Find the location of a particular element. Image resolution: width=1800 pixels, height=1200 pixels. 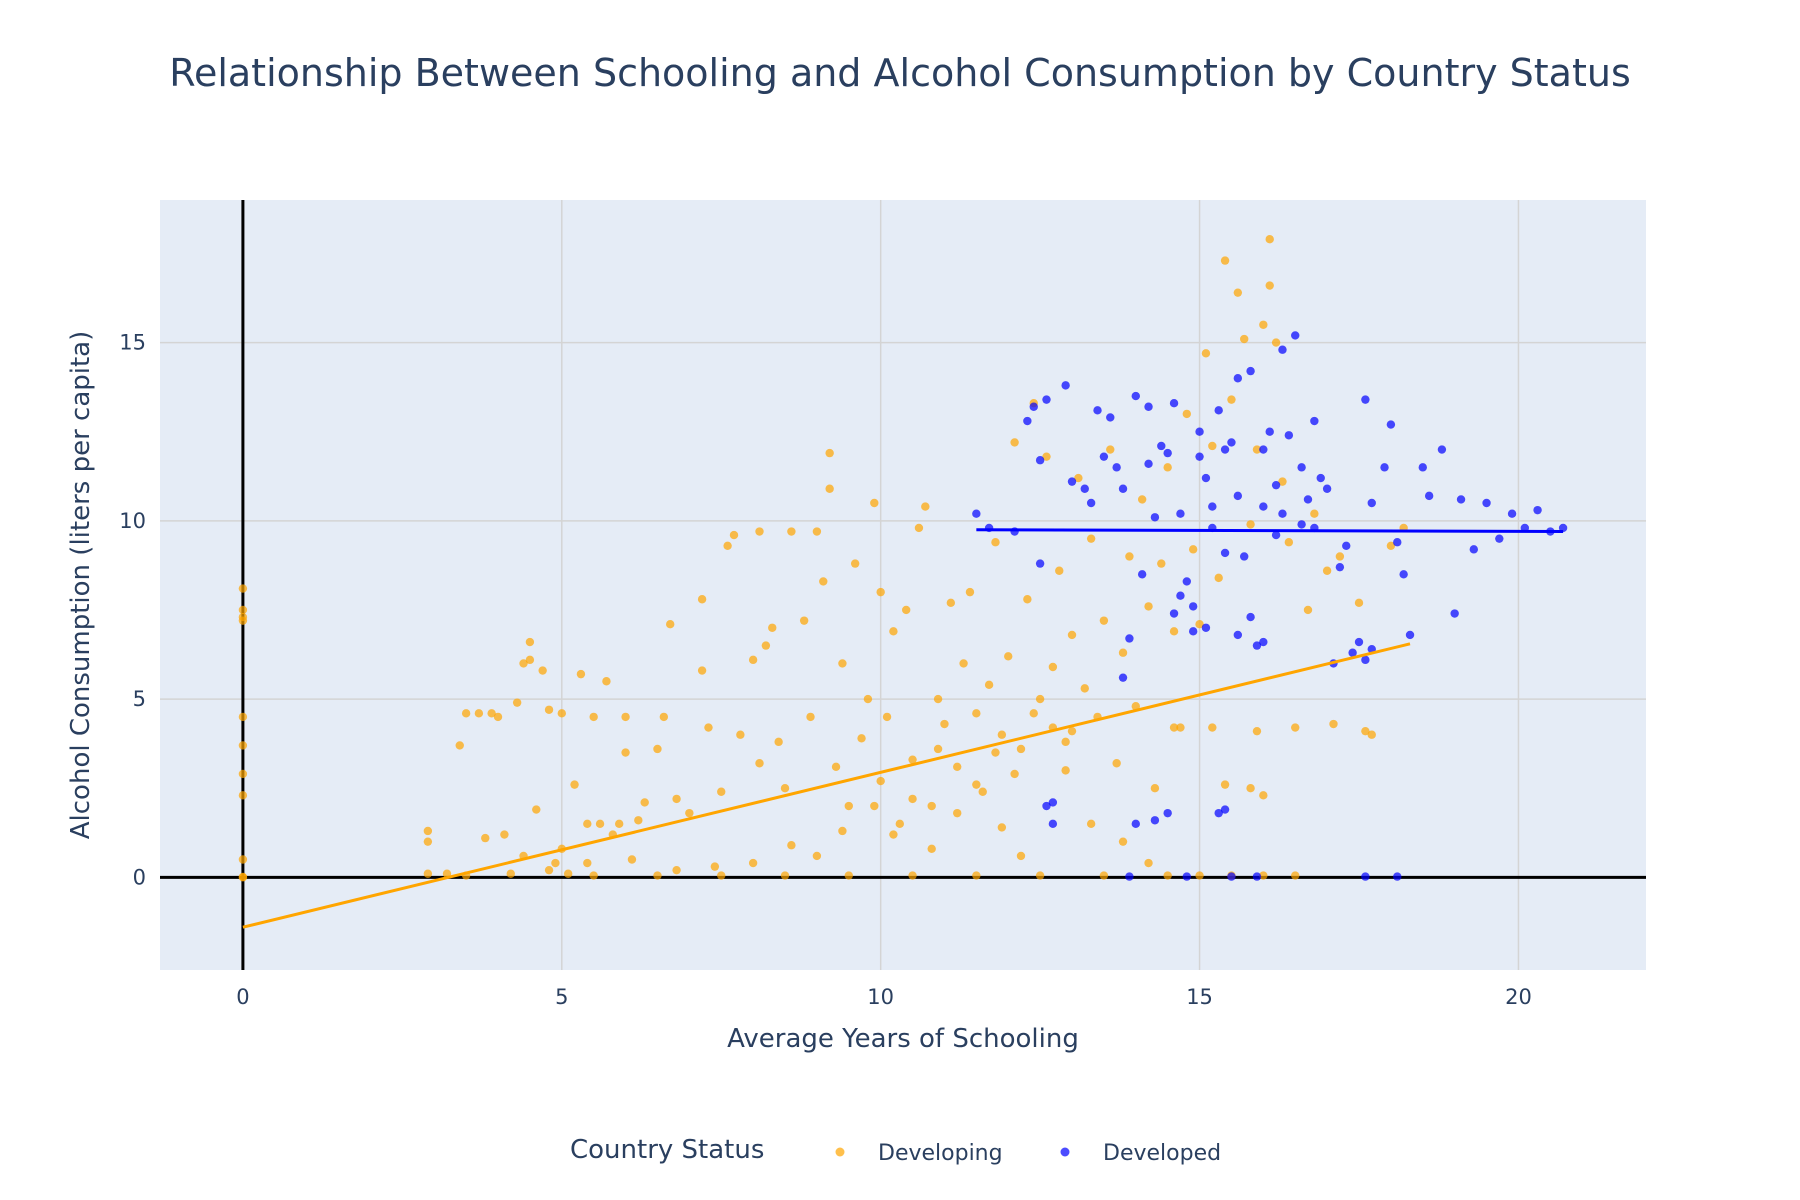

trend-line-developed is located at coordinates (1270, 531).